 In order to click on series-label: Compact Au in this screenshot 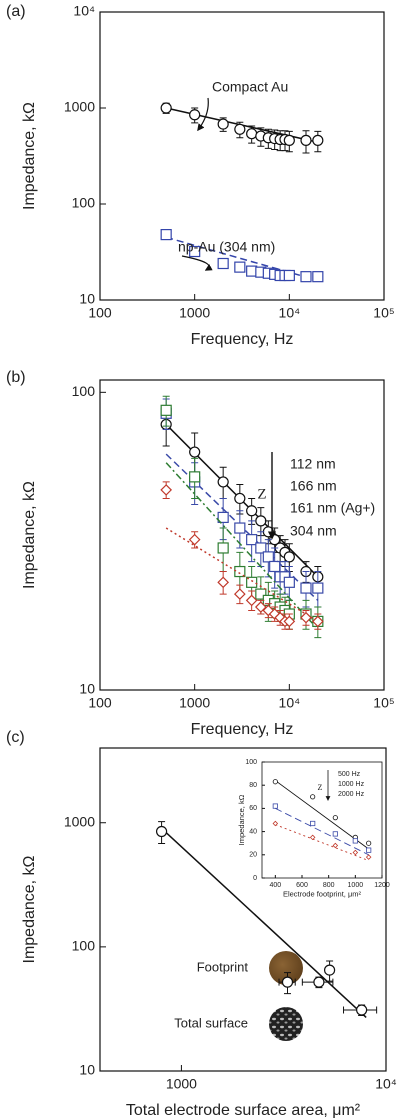, I will do `click(250, 87)`.